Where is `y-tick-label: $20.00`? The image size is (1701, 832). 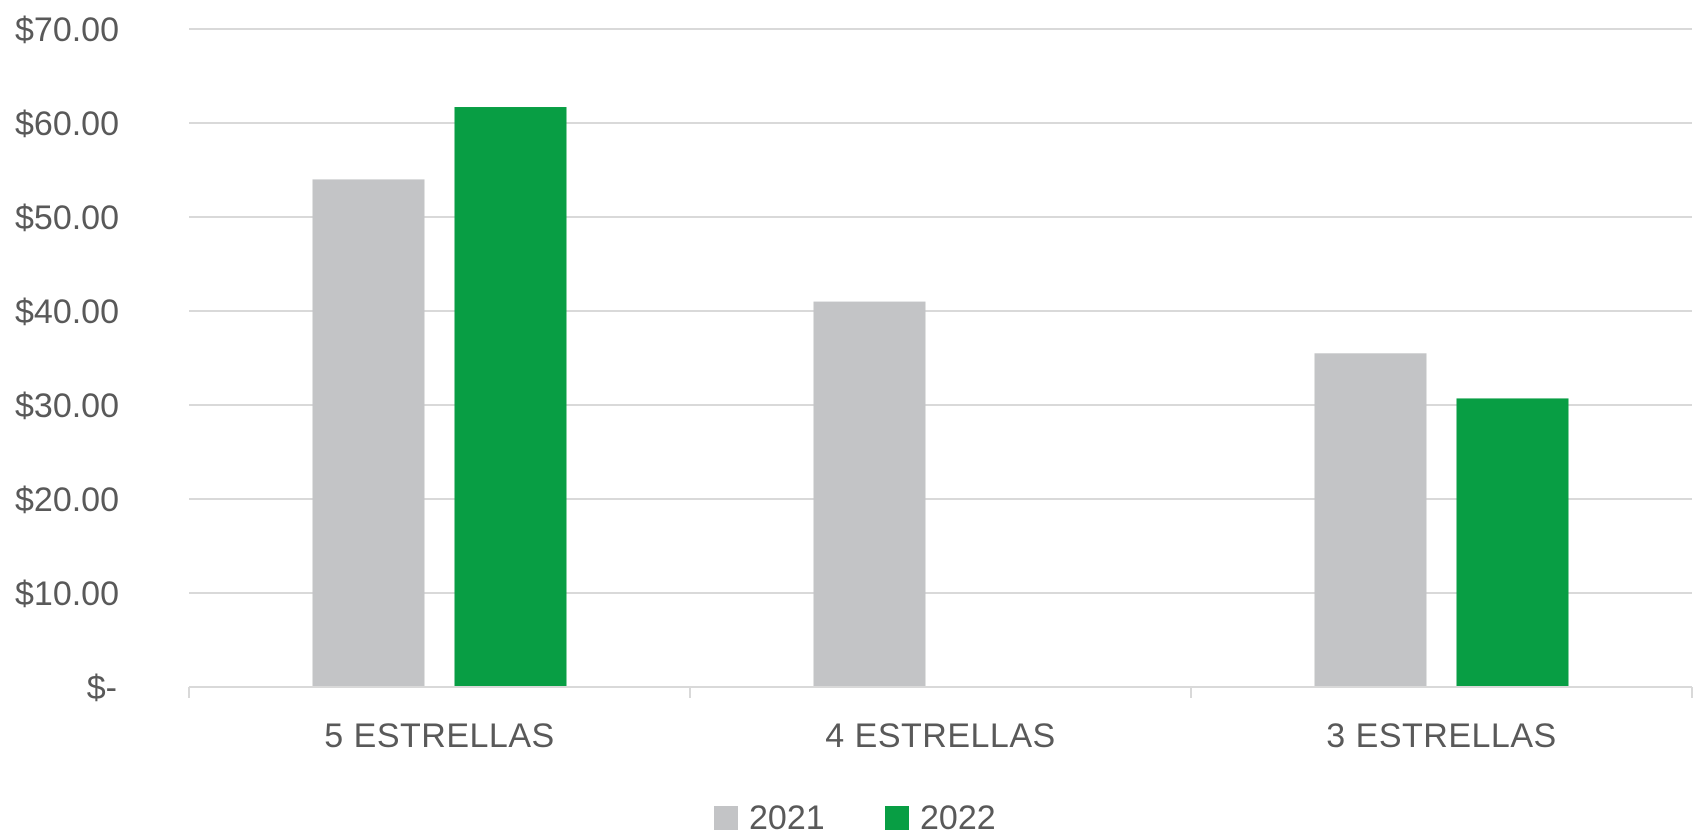 y-tick-label: $20.00 is located at coordinates (67, 500).